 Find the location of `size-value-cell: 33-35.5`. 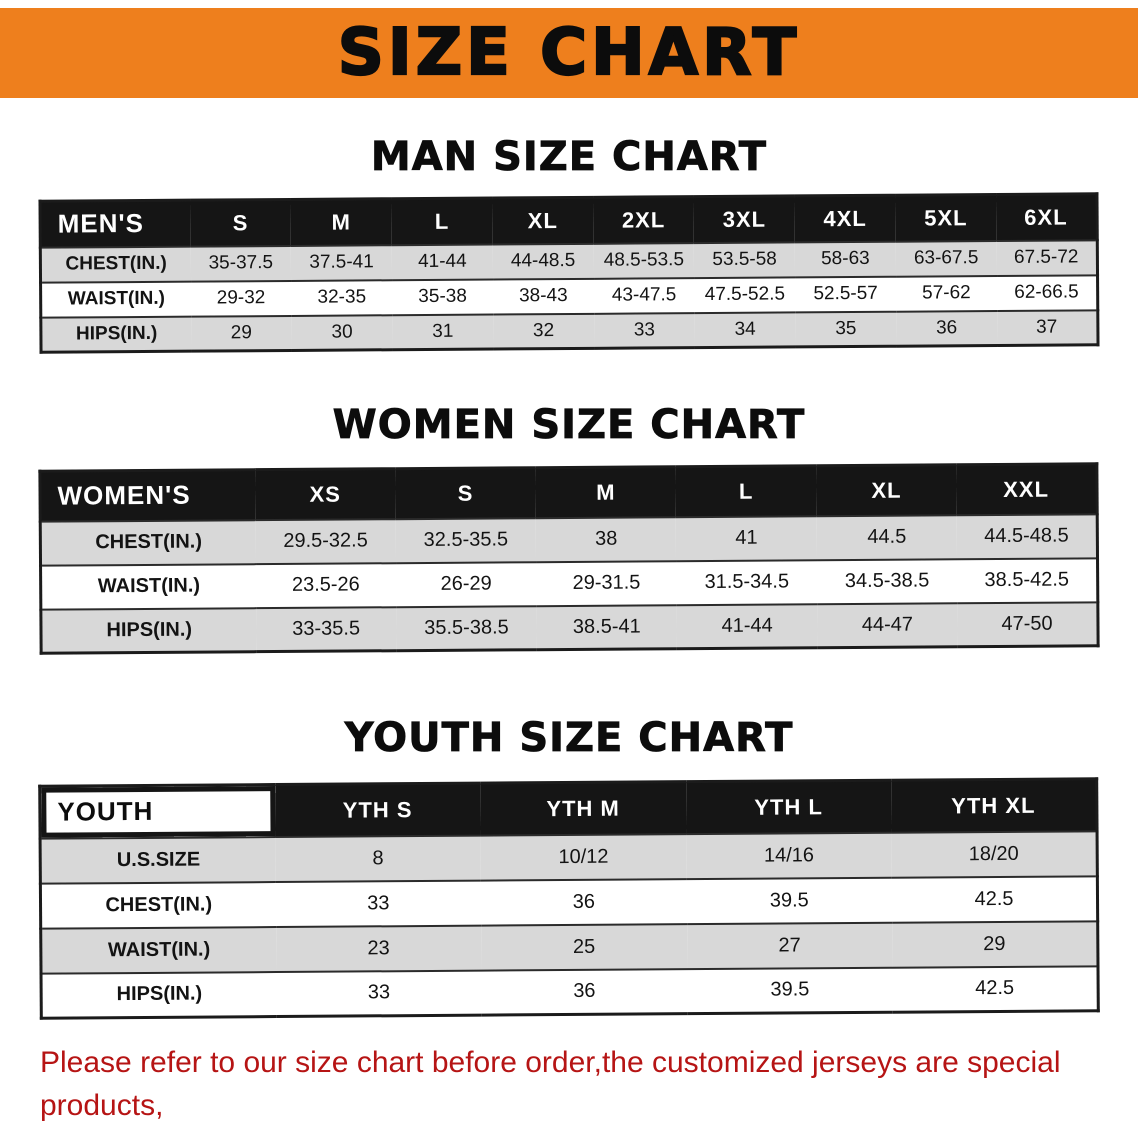

size-value-cell: 33-35.5 is located at coordinates (326, 628).